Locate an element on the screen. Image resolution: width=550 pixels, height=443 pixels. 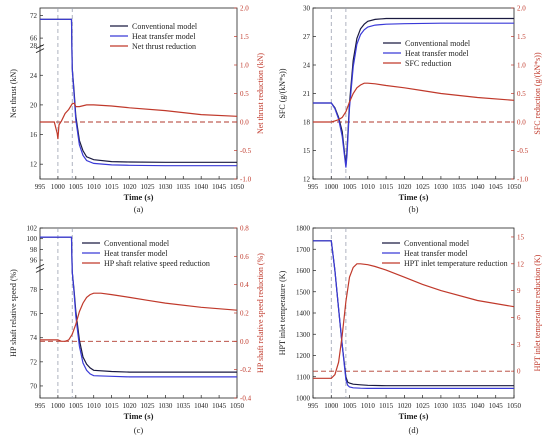
y-tick-label: 12 is located at coordinates (34, 165).